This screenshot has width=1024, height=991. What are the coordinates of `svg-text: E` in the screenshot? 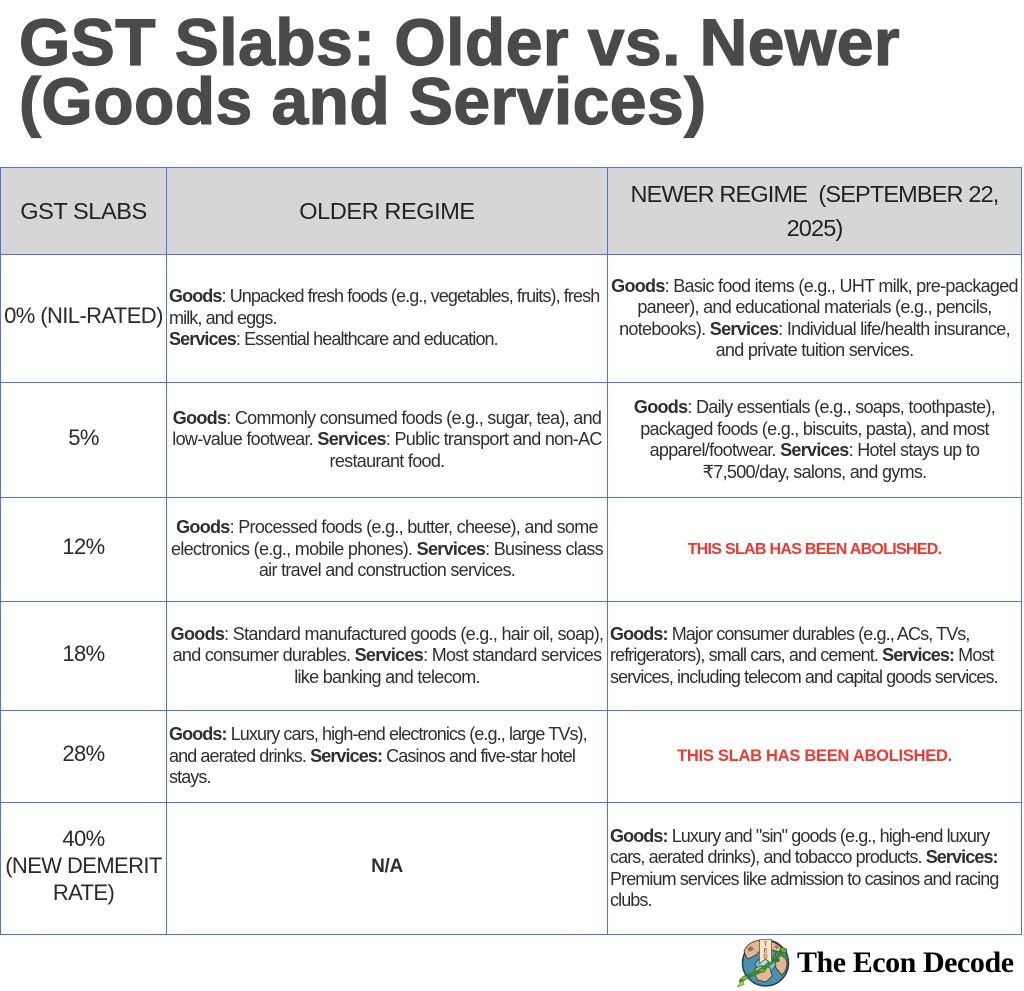 It's located at (766, 951).